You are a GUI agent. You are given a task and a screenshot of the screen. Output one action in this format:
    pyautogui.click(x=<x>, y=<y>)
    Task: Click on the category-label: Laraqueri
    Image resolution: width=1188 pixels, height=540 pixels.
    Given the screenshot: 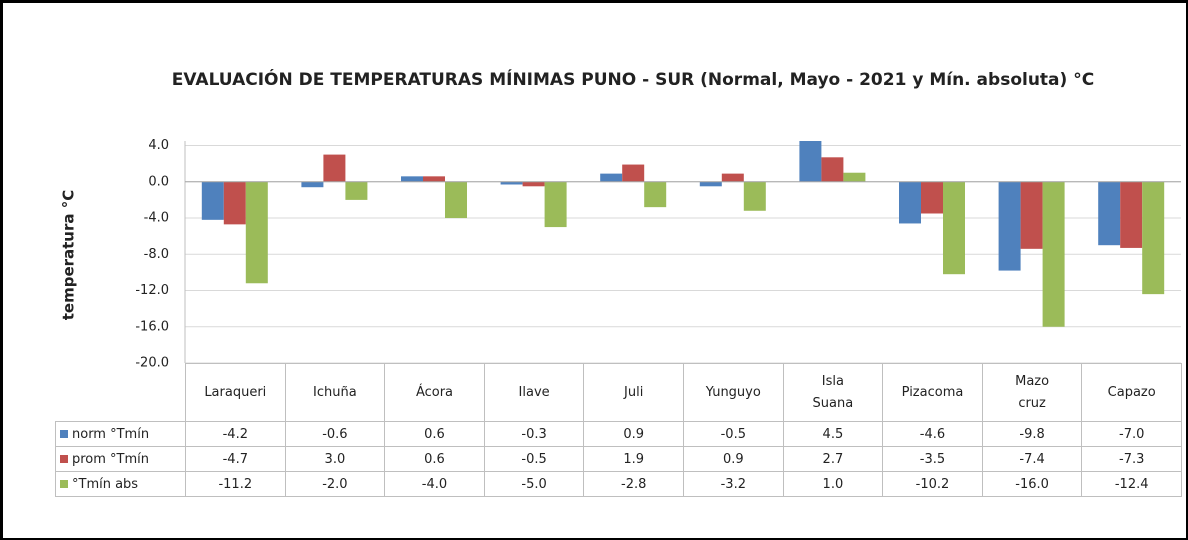 What is the action you would take?
    pyautogui.click(x=235, y=392)
    